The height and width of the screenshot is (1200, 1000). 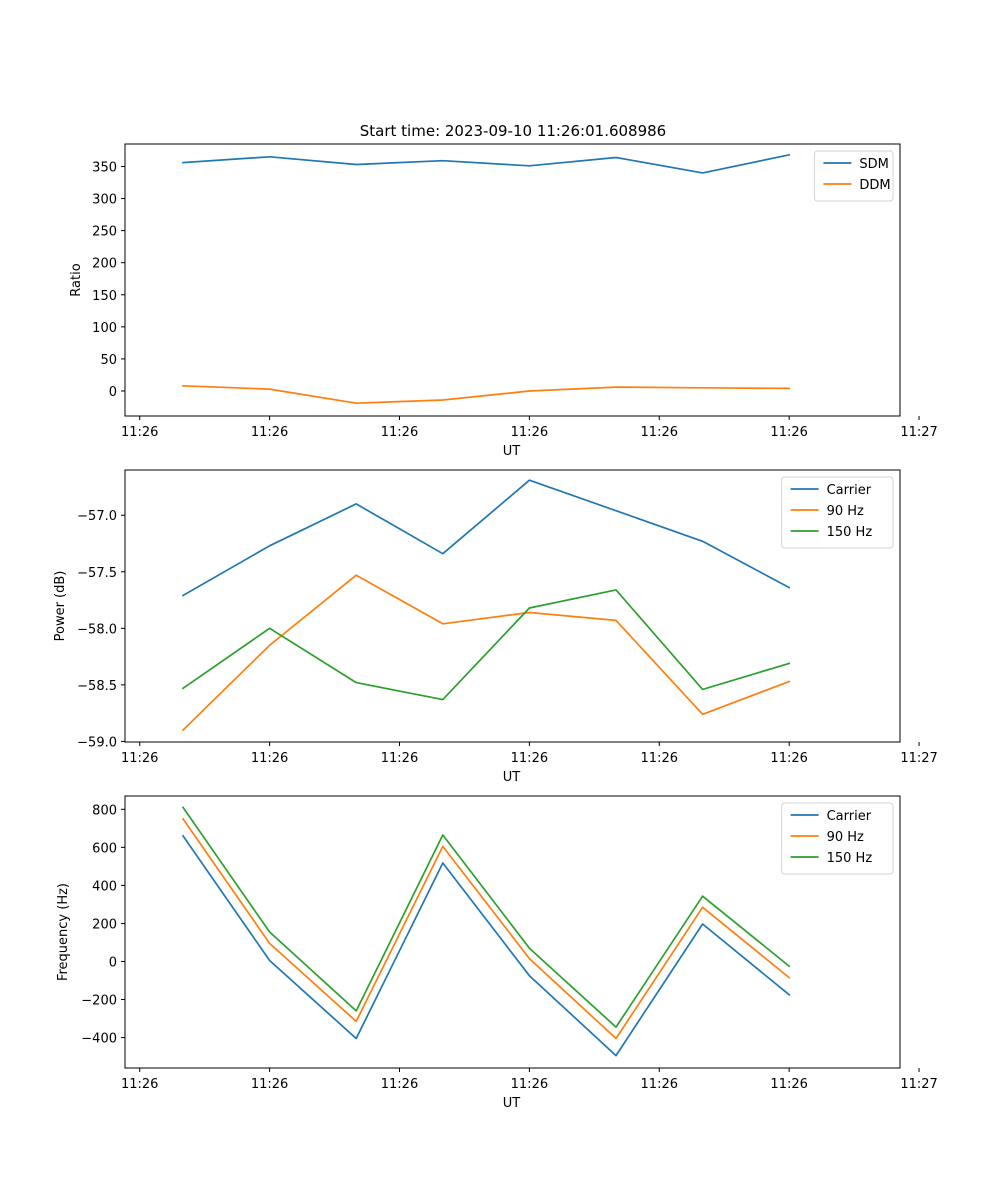 What do you see at coordinates (104, 232) in the screenshot?
I see `y-tick-label: 250` at bounding box center [104, 232].